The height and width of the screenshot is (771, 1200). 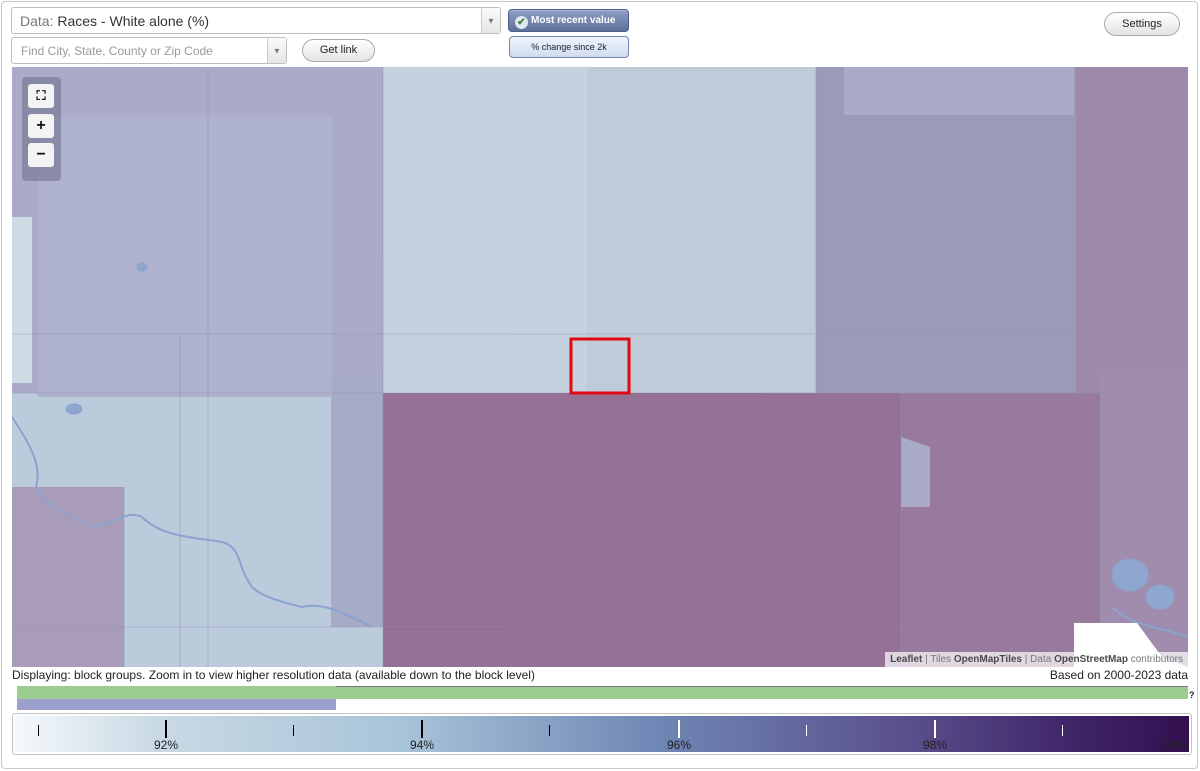 I want to click on selected-region-highlight, so click(x=600, y=366).